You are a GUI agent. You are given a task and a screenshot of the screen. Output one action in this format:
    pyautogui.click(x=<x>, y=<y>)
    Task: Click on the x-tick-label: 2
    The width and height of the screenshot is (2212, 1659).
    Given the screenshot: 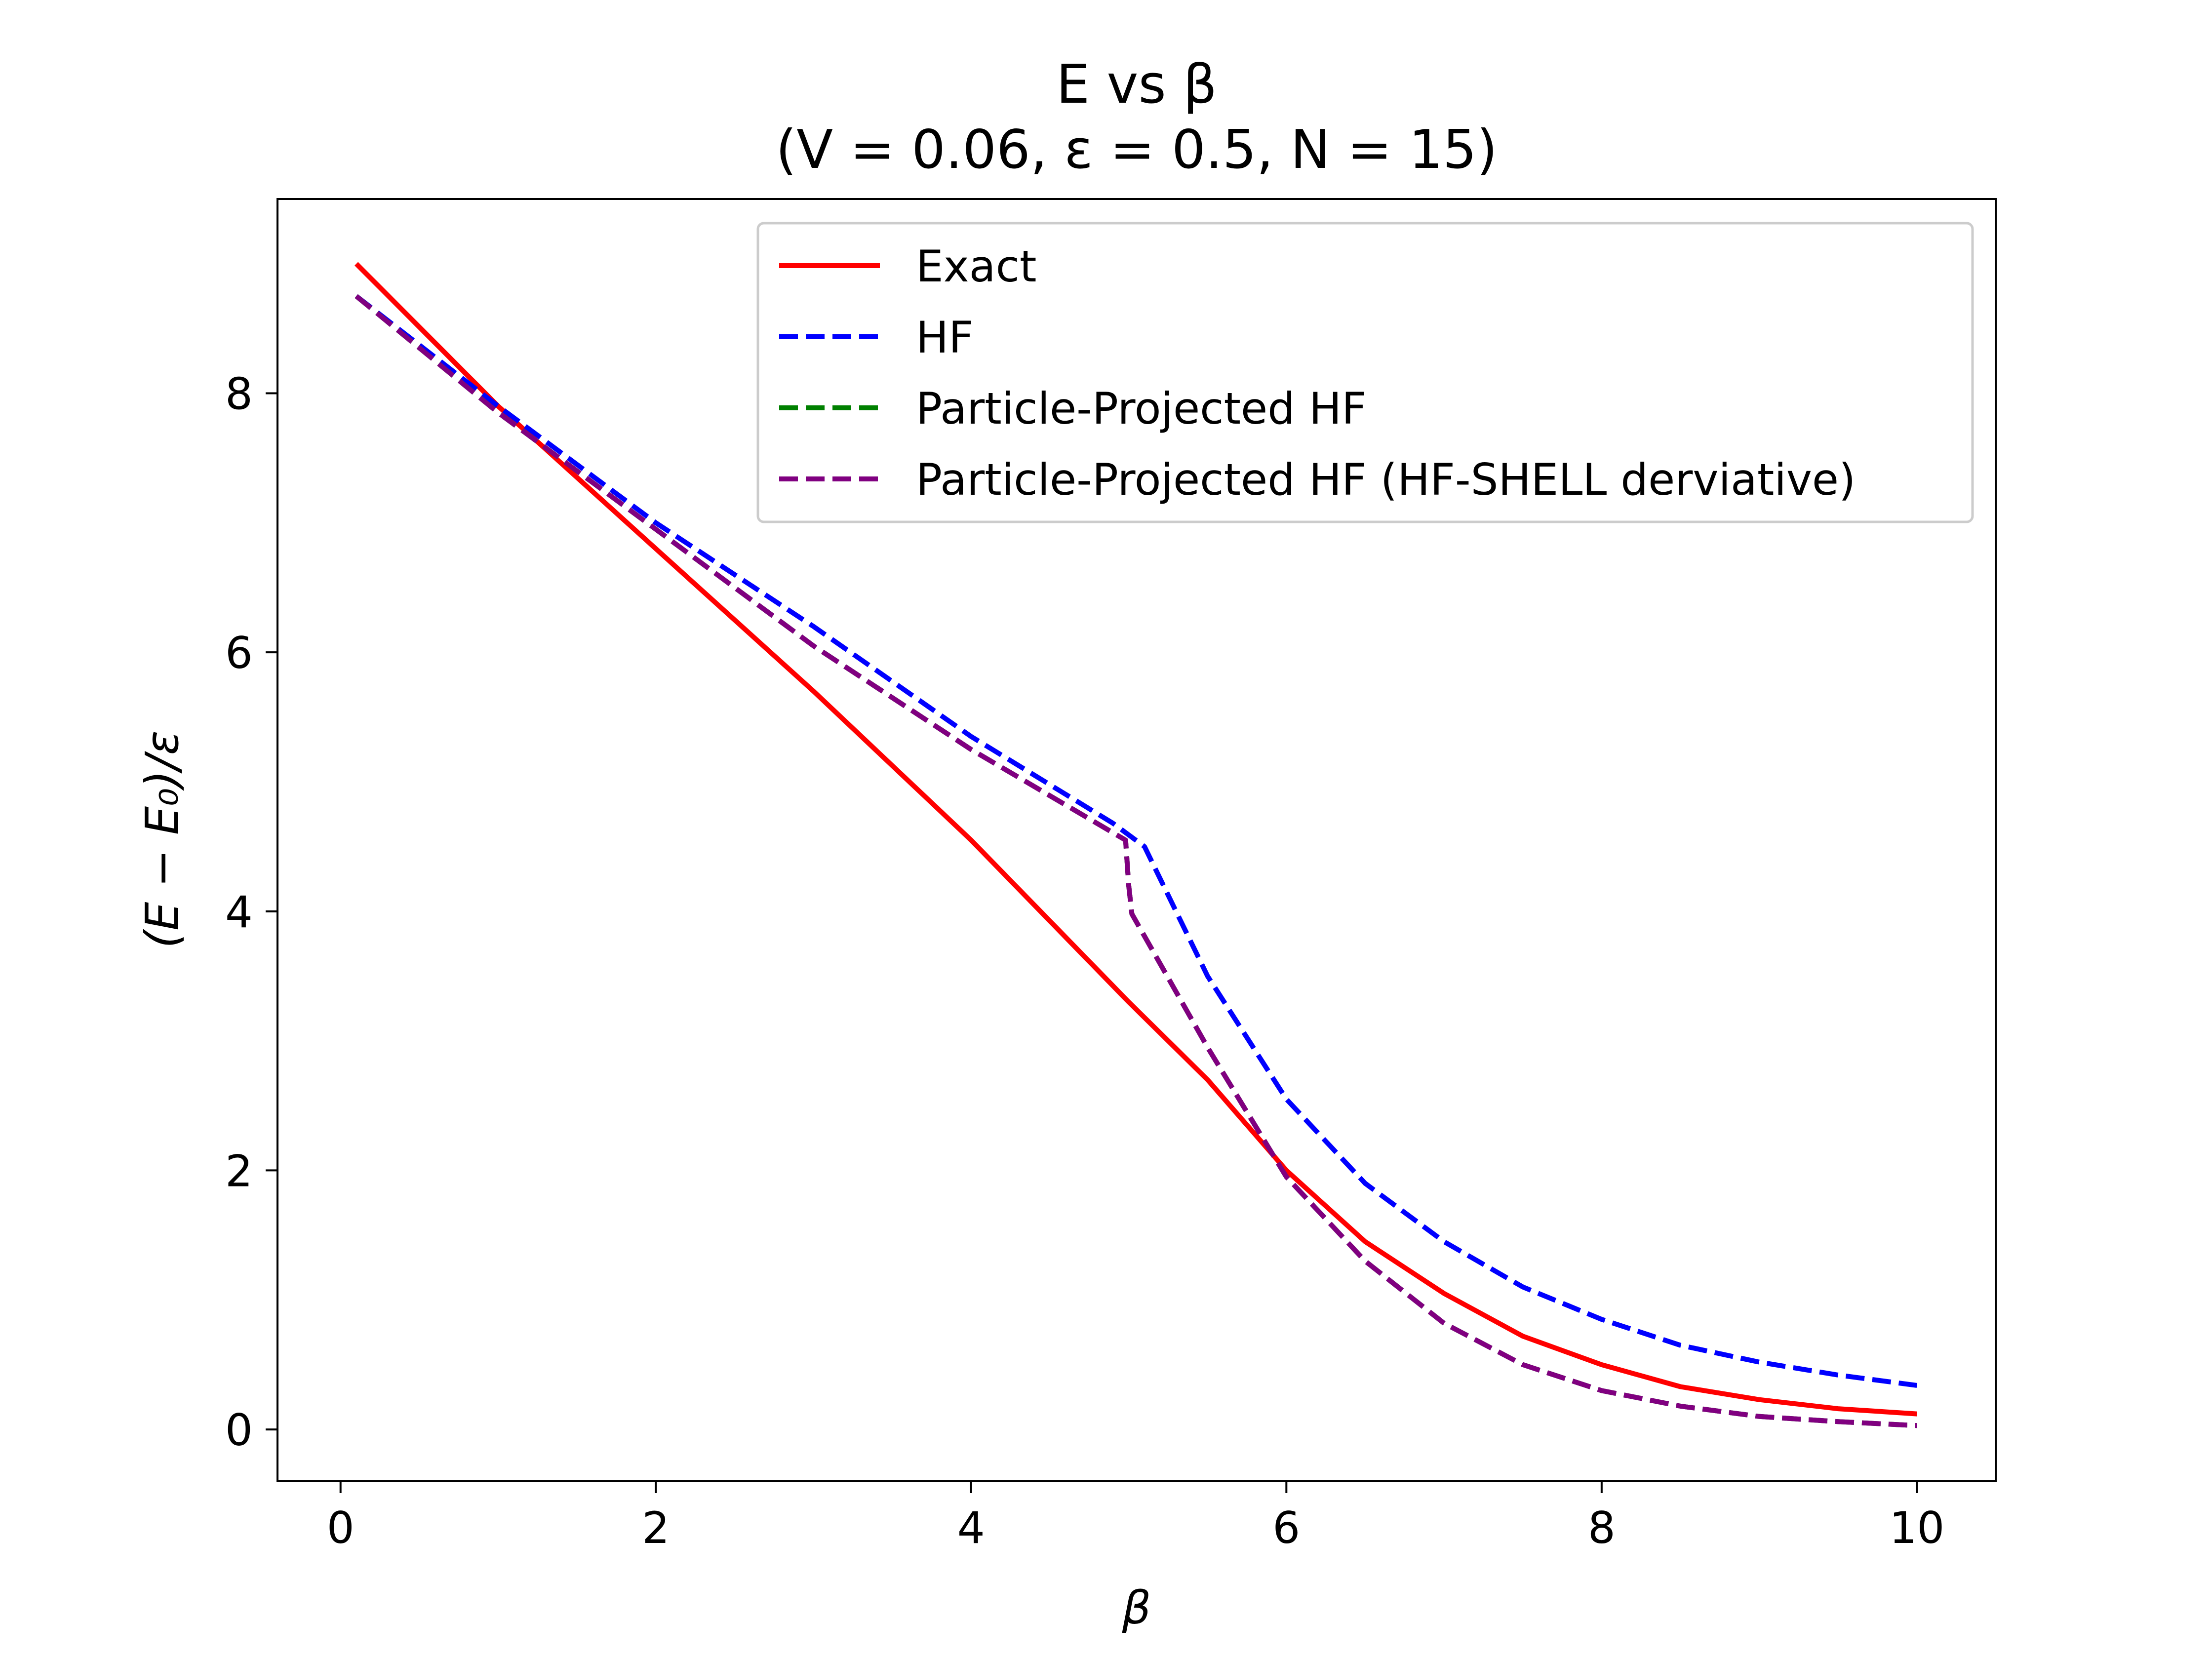 What is the action you would take?
    pyautogui.click(x=656, y=1528)
    